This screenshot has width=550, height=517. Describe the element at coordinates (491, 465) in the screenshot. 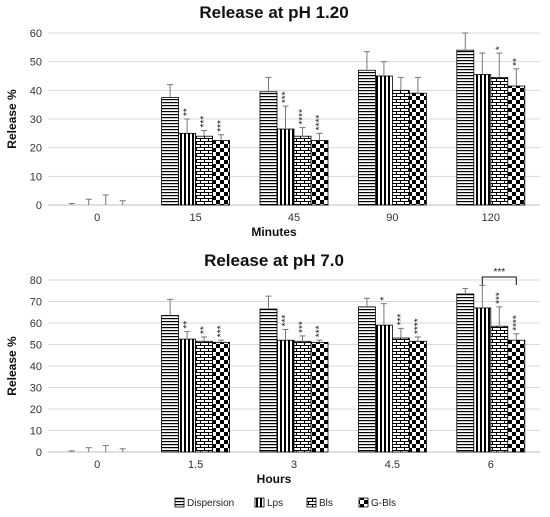

I see `x-tick-label: 6` at that location.